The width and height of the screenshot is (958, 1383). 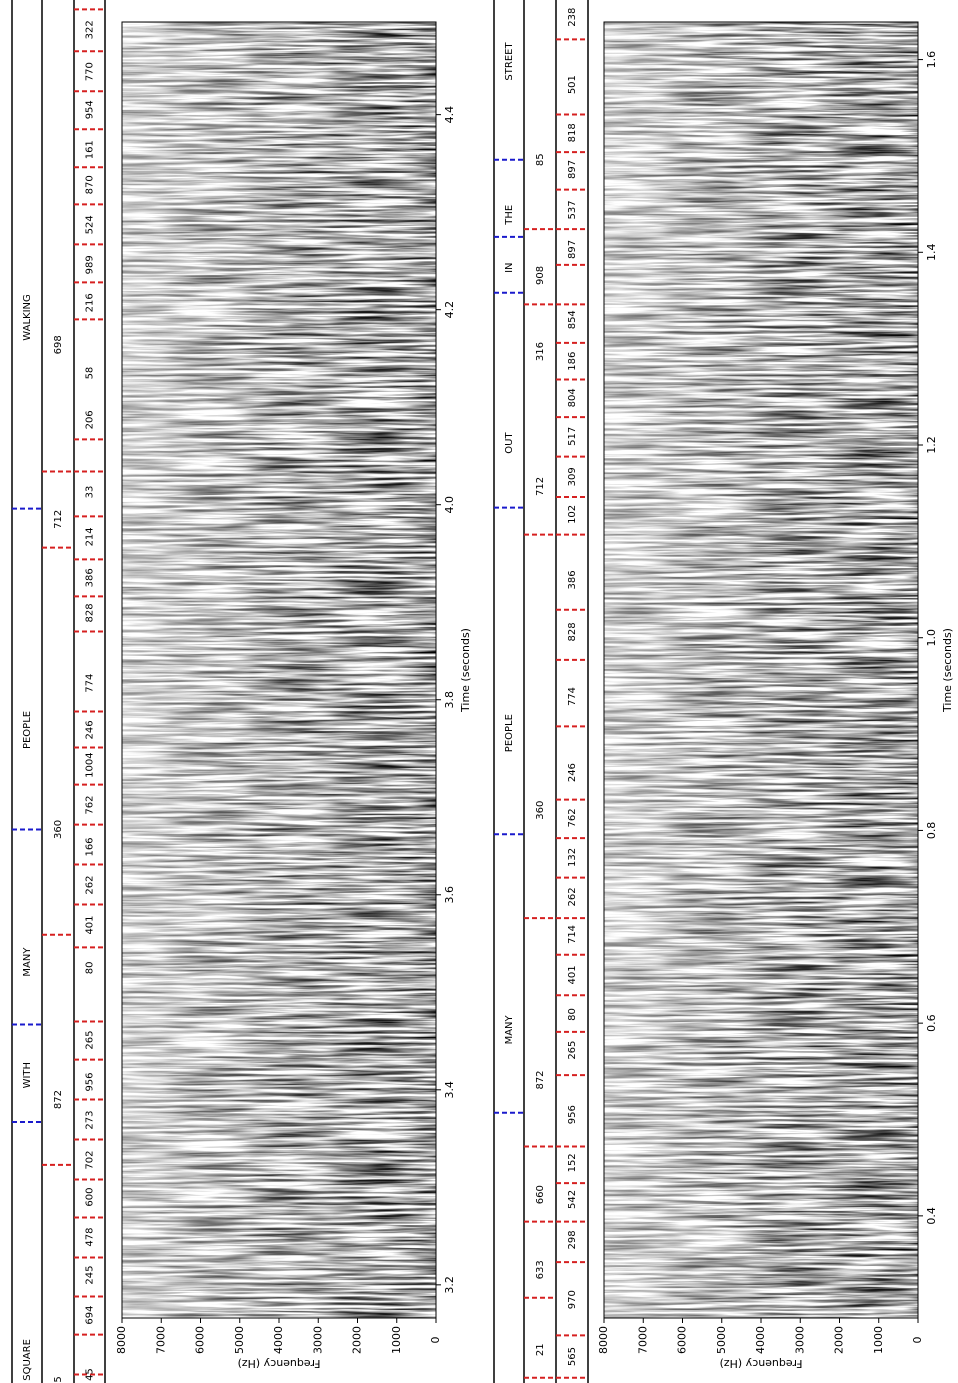 What do you see at coordinates (449, 310) in the screenshot?
I see `x-tick-label: 4.2` at bounding box center [449, 310].